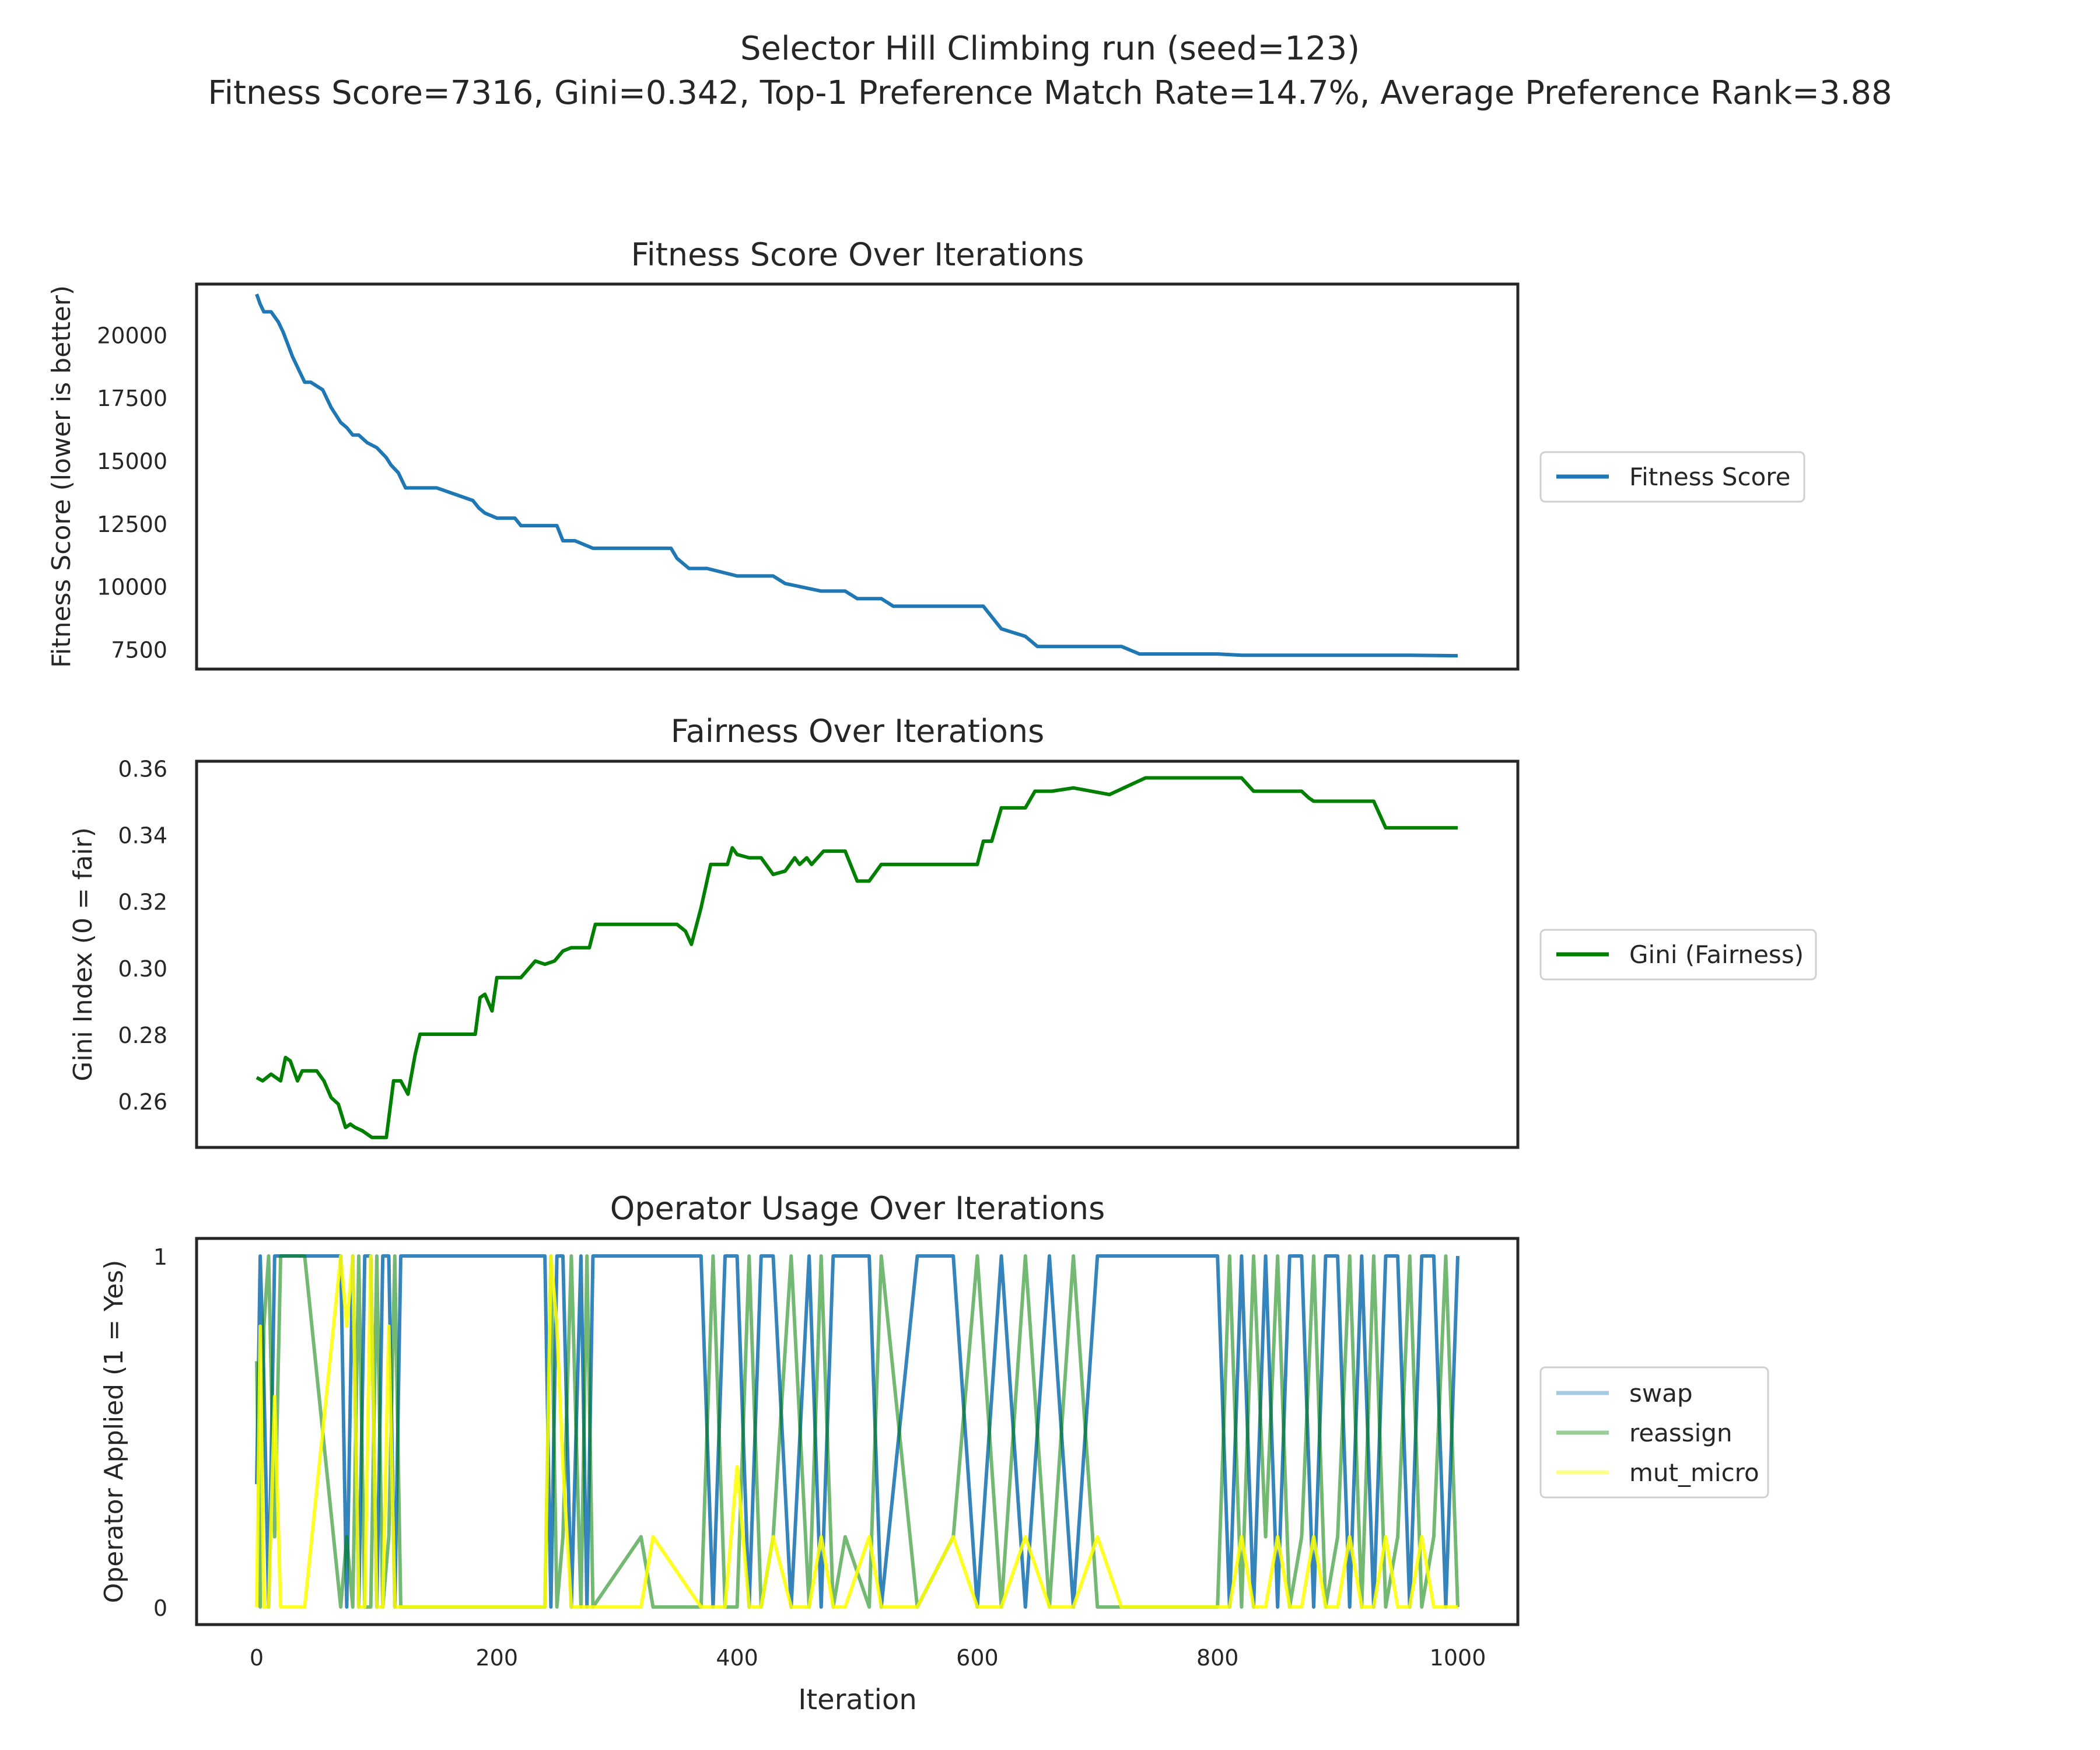 The width and height of the screenshot is (2100, 1750). I want to click on fitness-series-line-fitness-score, so click(856, 475).